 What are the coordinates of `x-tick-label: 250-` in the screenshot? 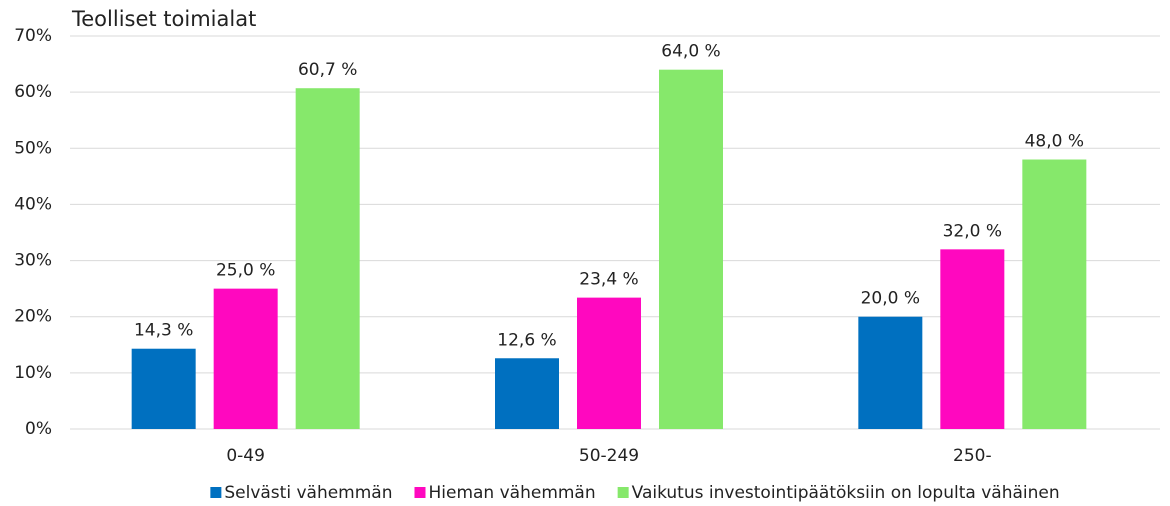 It's located at (972, 456).